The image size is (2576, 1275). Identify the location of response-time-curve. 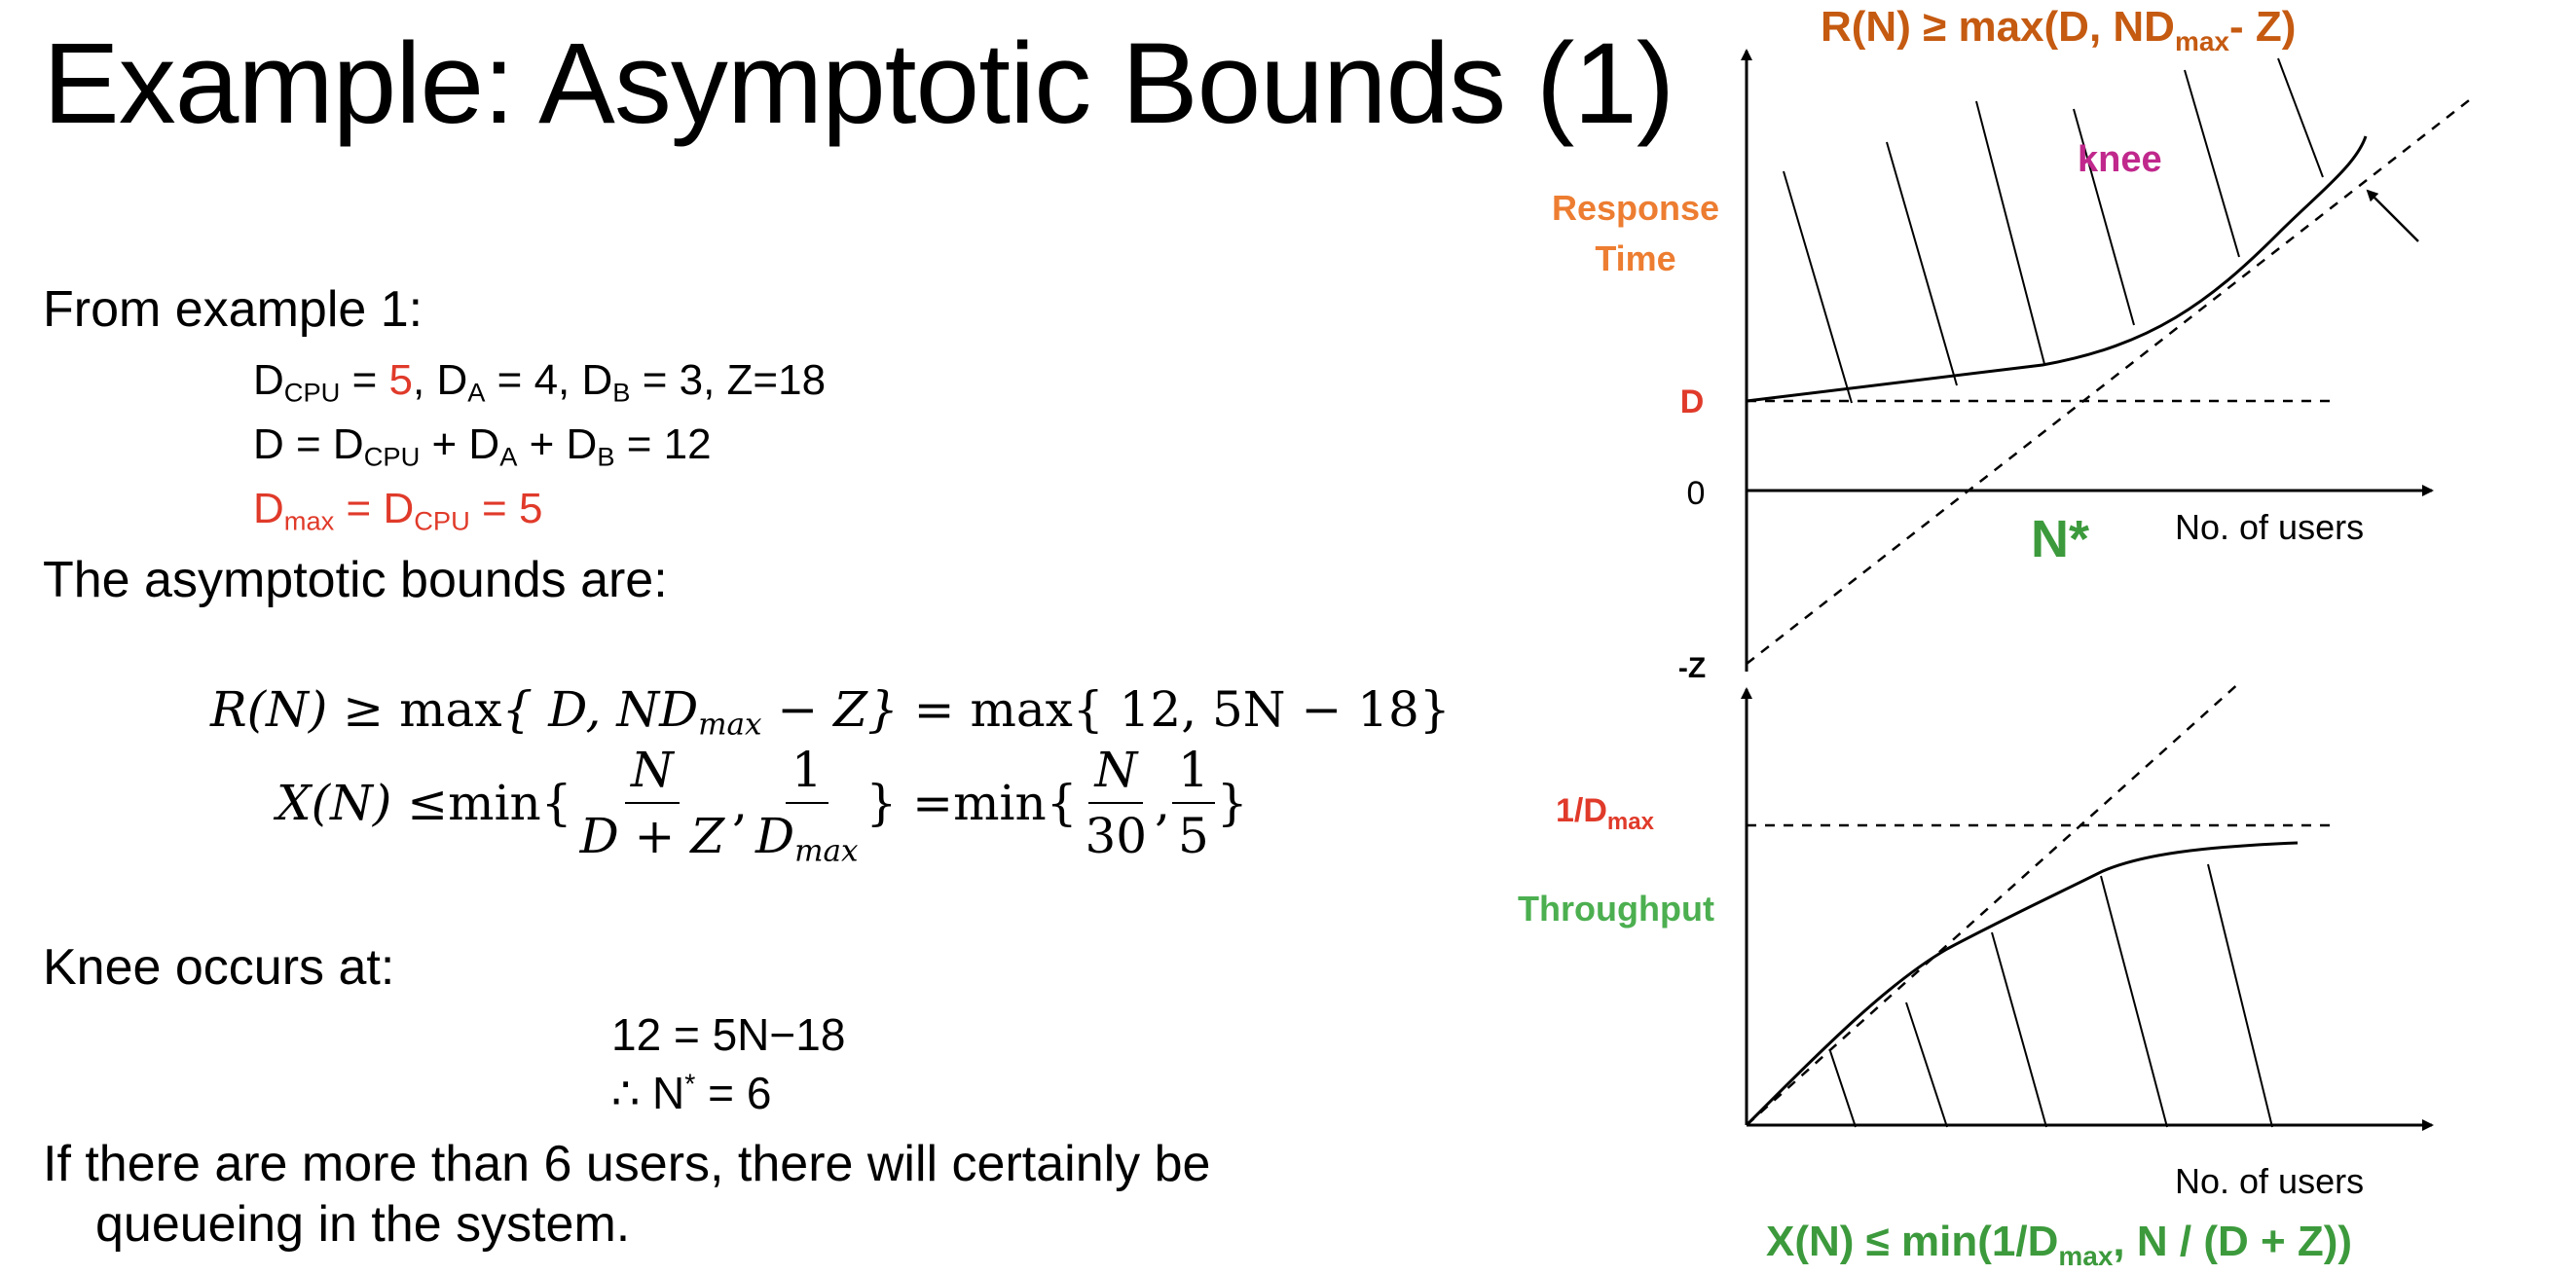
(2057, 269).